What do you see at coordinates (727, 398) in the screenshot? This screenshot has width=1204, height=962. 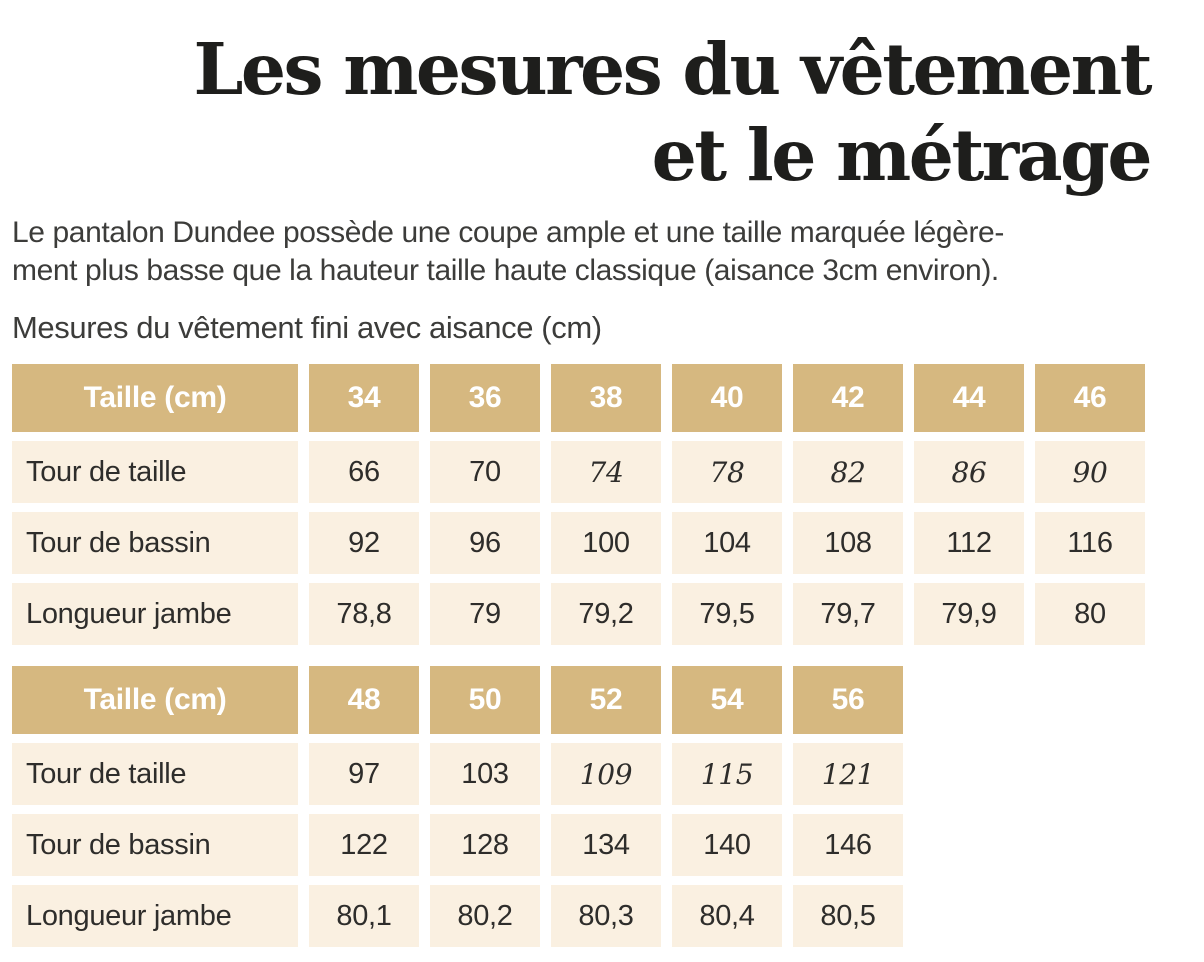 I see `size-header-cell: 40` at bounding box center [727, 398].